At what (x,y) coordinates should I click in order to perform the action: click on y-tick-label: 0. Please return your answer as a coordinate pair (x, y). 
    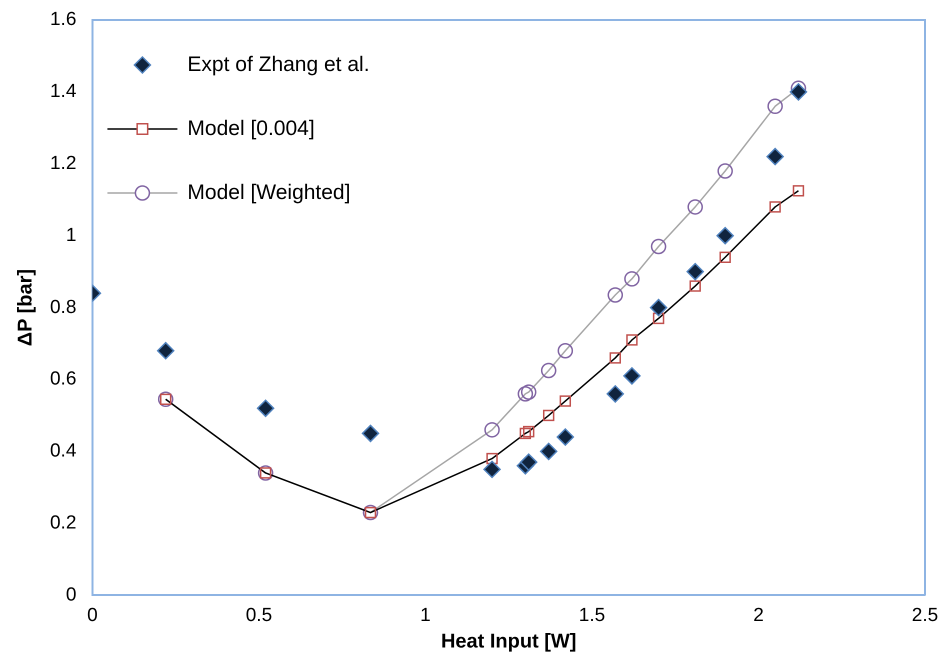
    Looking at the image, I should click on (71, 595).